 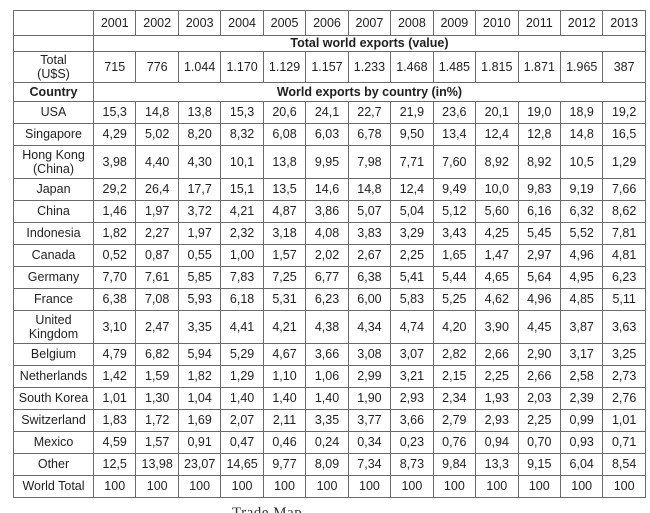 I want to click on value-cell: 3,63, so click(x=624, y=327).